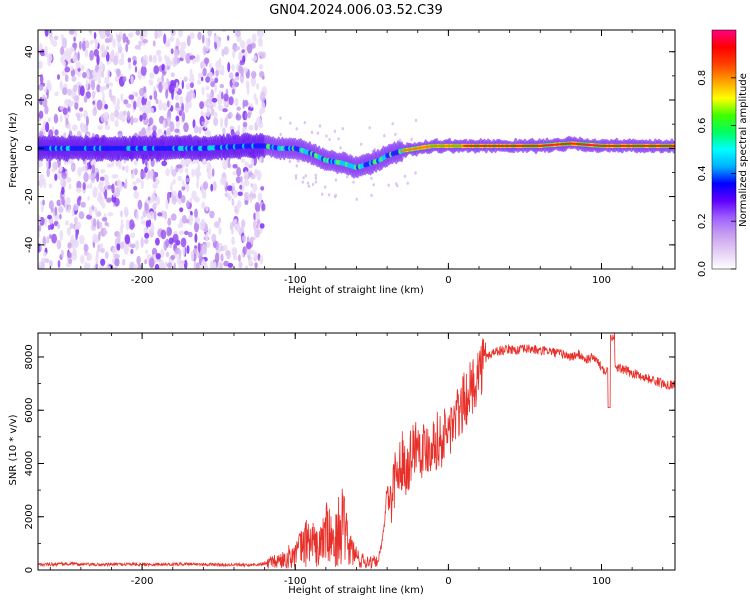  I want to click on x-tick-label: -200, so click(142, 280).